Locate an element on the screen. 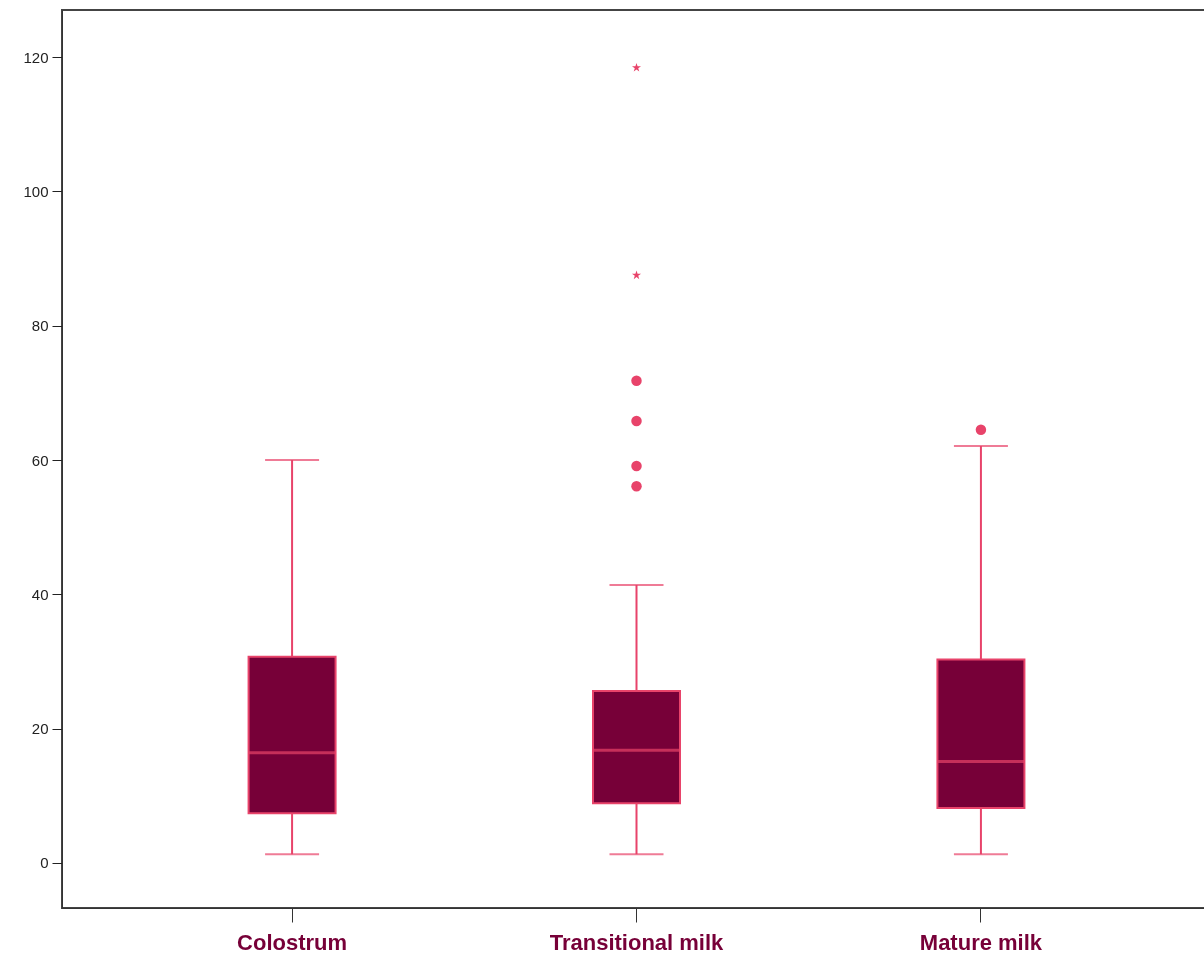 Image resolution: width=1204 pixels, height=964 pixels. y-tick-label: 80 is located at coordinates (40, 326).